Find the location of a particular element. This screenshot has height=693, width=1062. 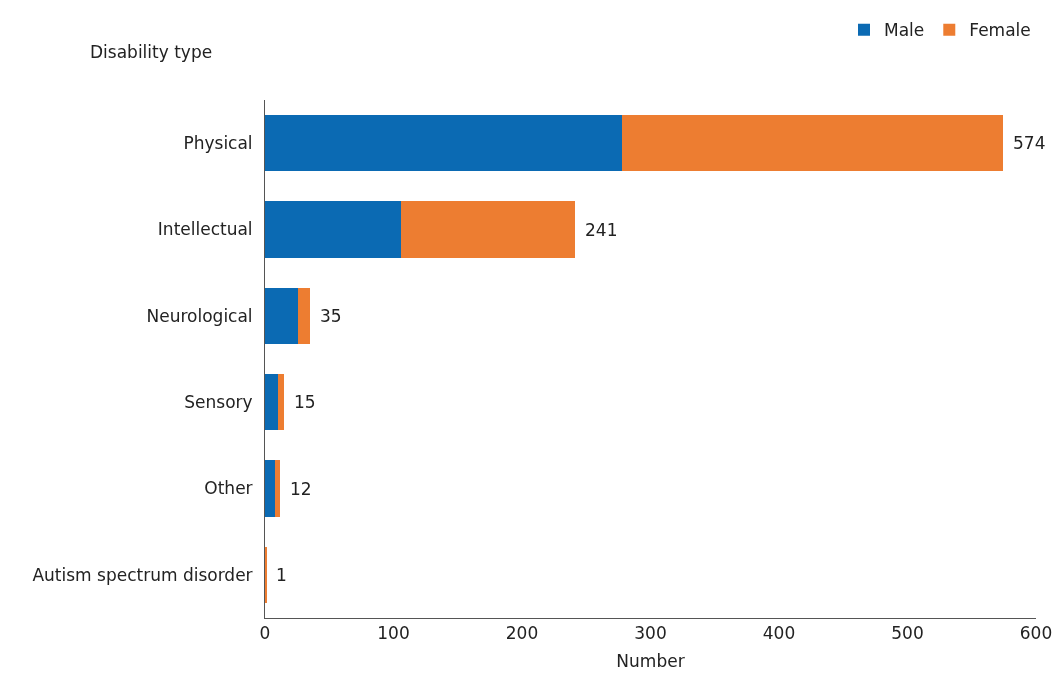

total-label: 12 is located at coordinates (301, 489).